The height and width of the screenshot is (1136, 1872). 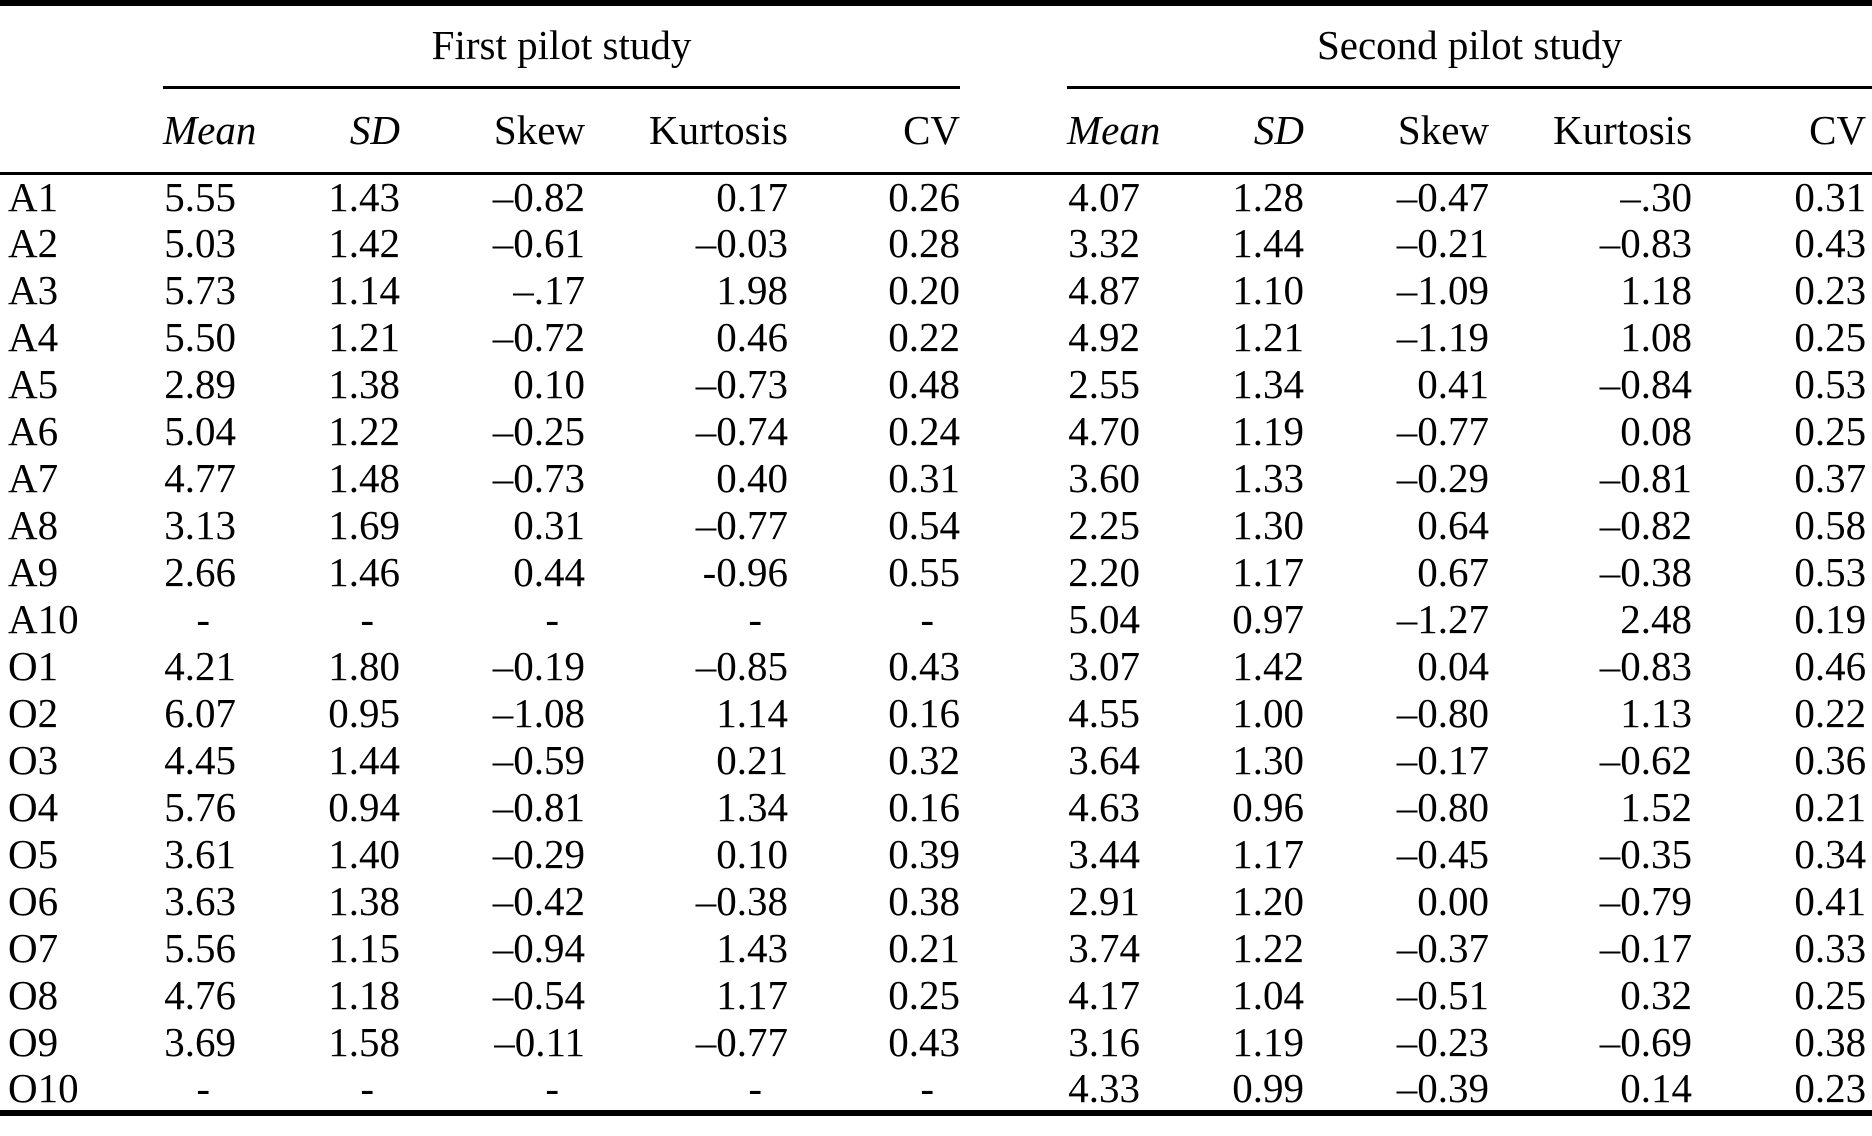 I want to click on cell-second-sd: 1.34, so click(x=1268, y=384).